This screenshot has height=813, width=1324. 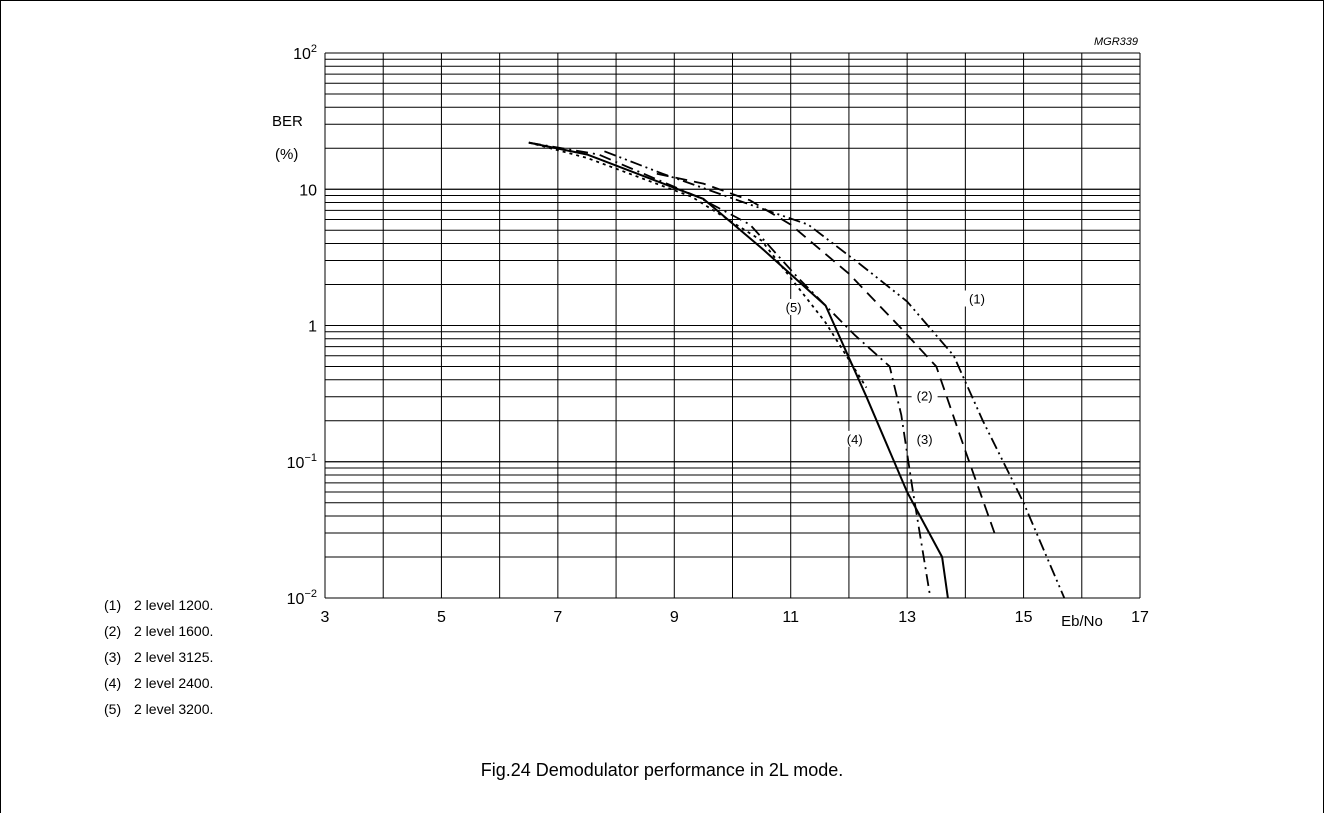 What do you see at coordinates (286, 154) in the screenshot?
I see `y-axis-unit: (%)` at bounding box center [286, 154].